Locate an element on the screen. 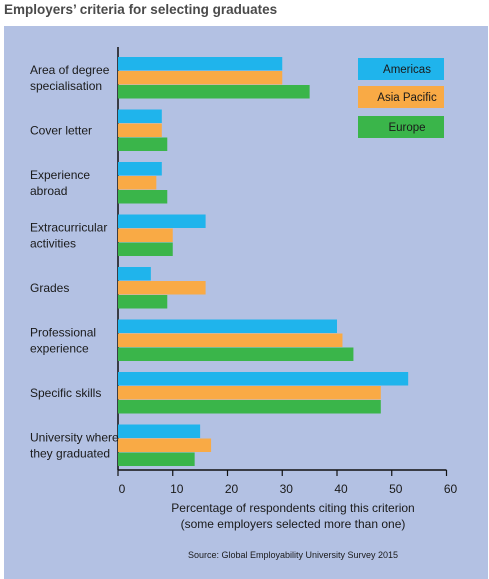  category-label-6-0: Specific skills is located at coordinates (65, 393).